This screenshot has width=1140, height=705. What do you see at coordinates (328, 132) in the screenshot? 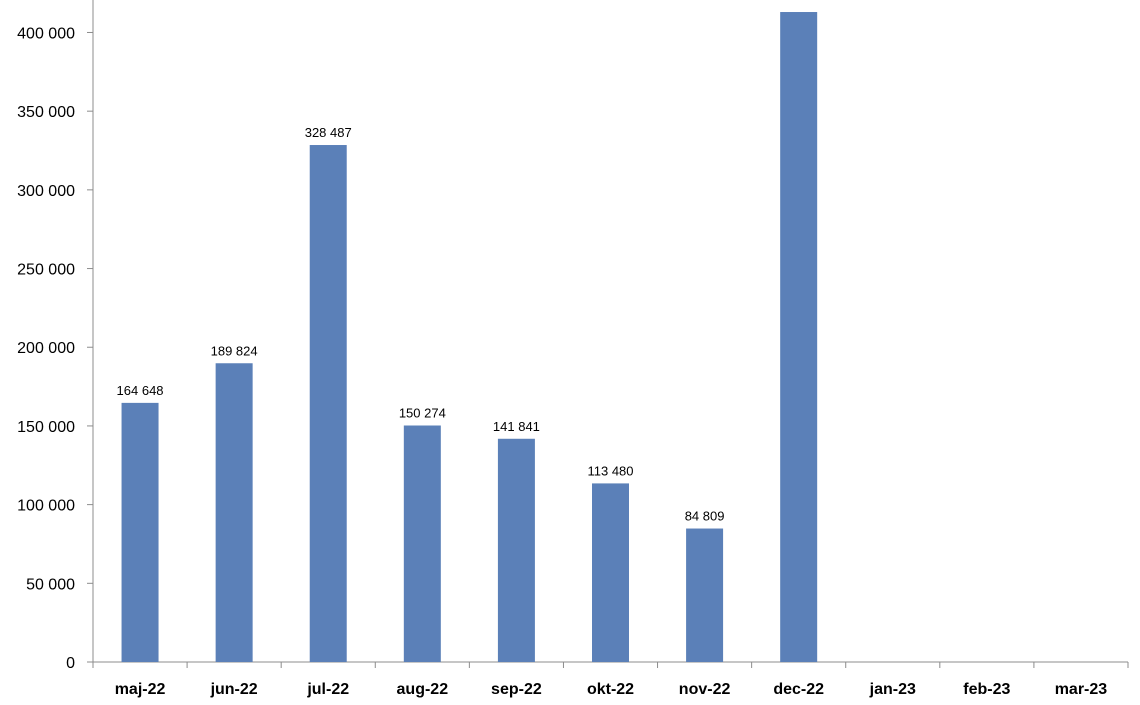
I see `data-label: 328 487` at bounding box center [328, 132].